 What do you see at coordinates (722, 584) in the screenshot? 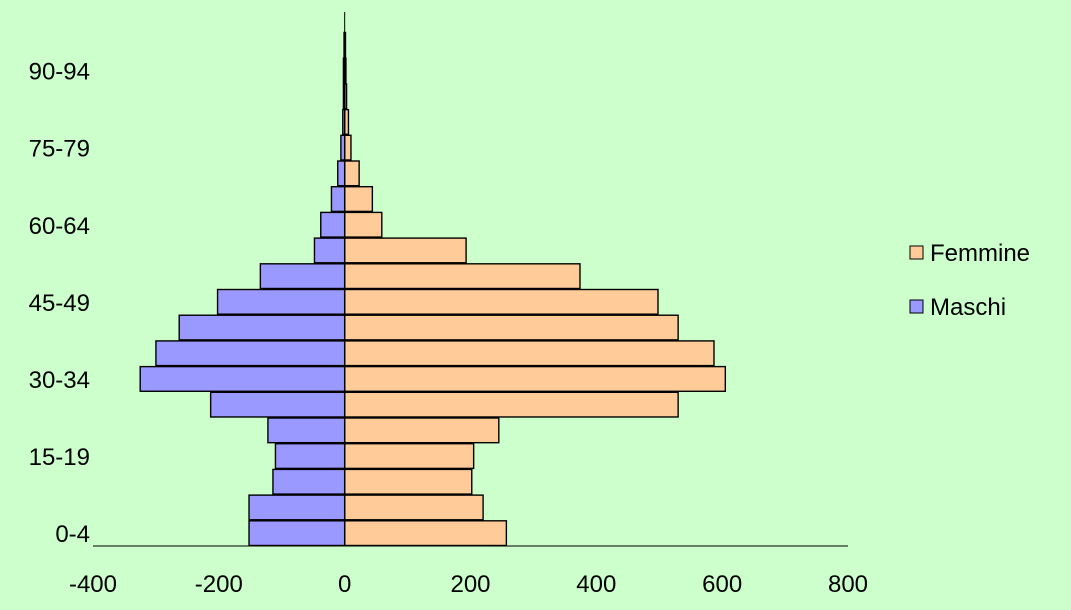
I see `x-tick-label: 600` at bounding box center [722, 584].